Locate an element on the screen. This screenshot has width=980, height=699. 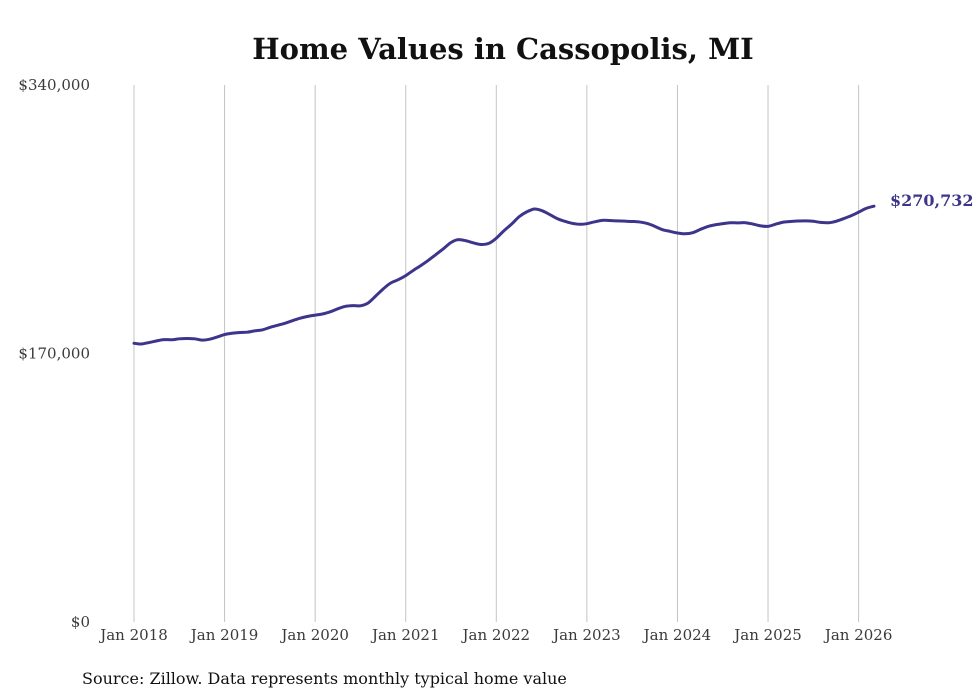
x-tick-label: Jan 2025 is located at coordinates (767, 635).